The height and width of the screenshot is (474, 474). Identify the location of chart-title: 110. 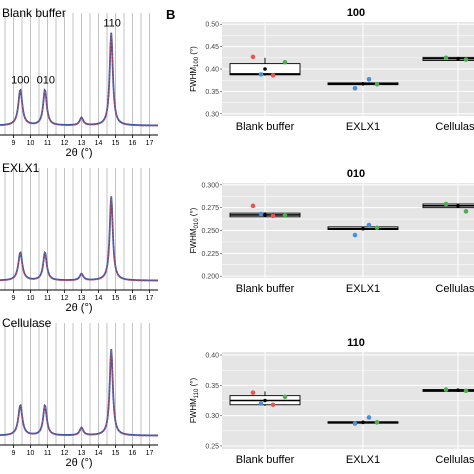
(356, 343).